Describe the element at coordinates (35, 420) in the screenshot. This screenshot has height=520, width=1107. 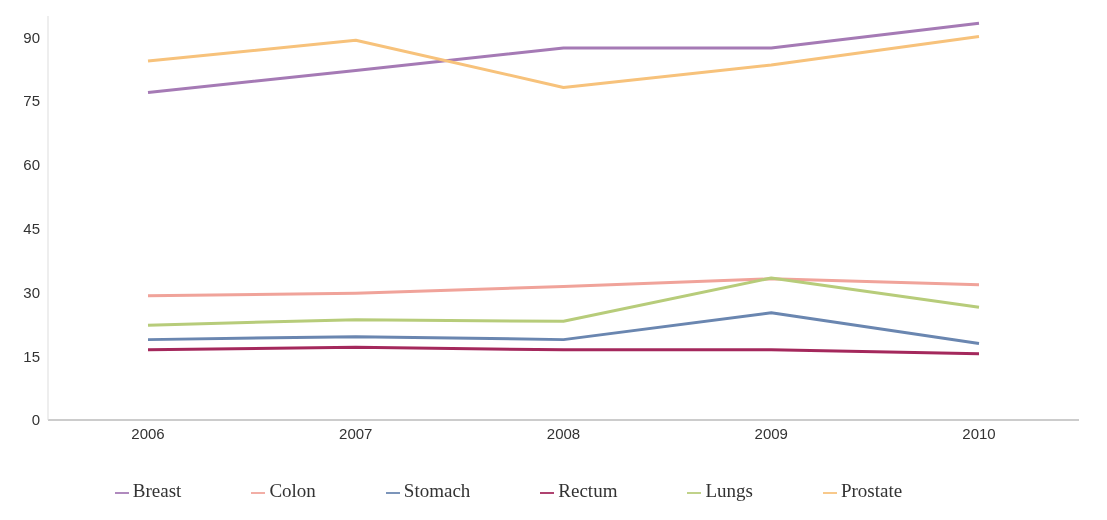
I see `y-tick-label: 0` at that location.